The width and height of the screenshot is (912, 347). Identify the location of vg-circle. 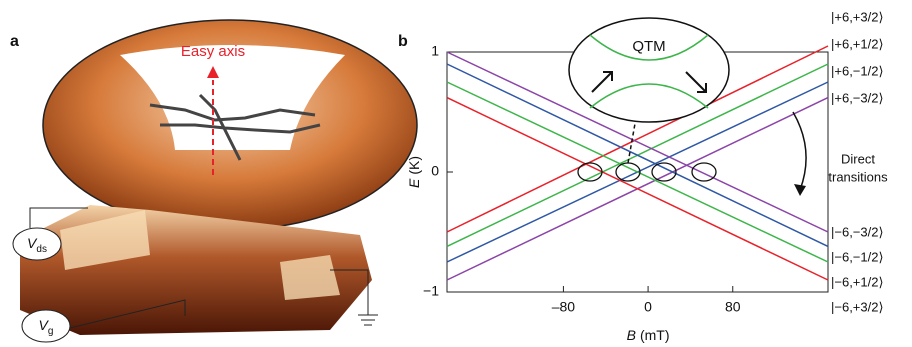
(46, 326).